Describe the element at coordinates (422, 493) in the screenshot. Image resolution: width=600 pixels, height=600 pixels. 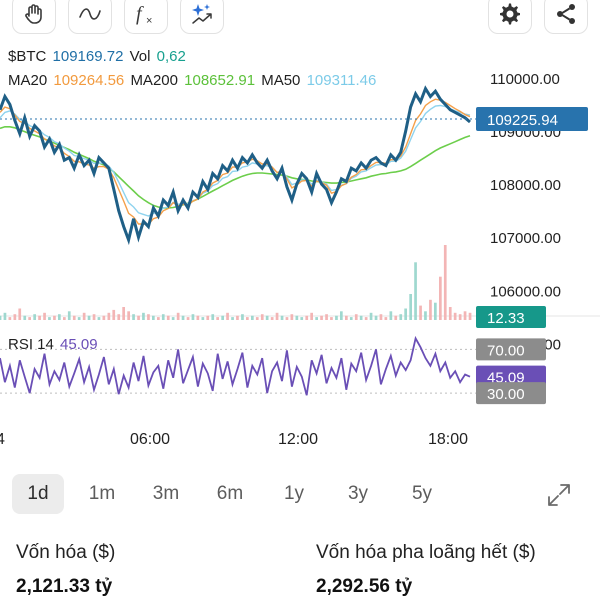
I see `timeframe-5y: 5y` at that location.